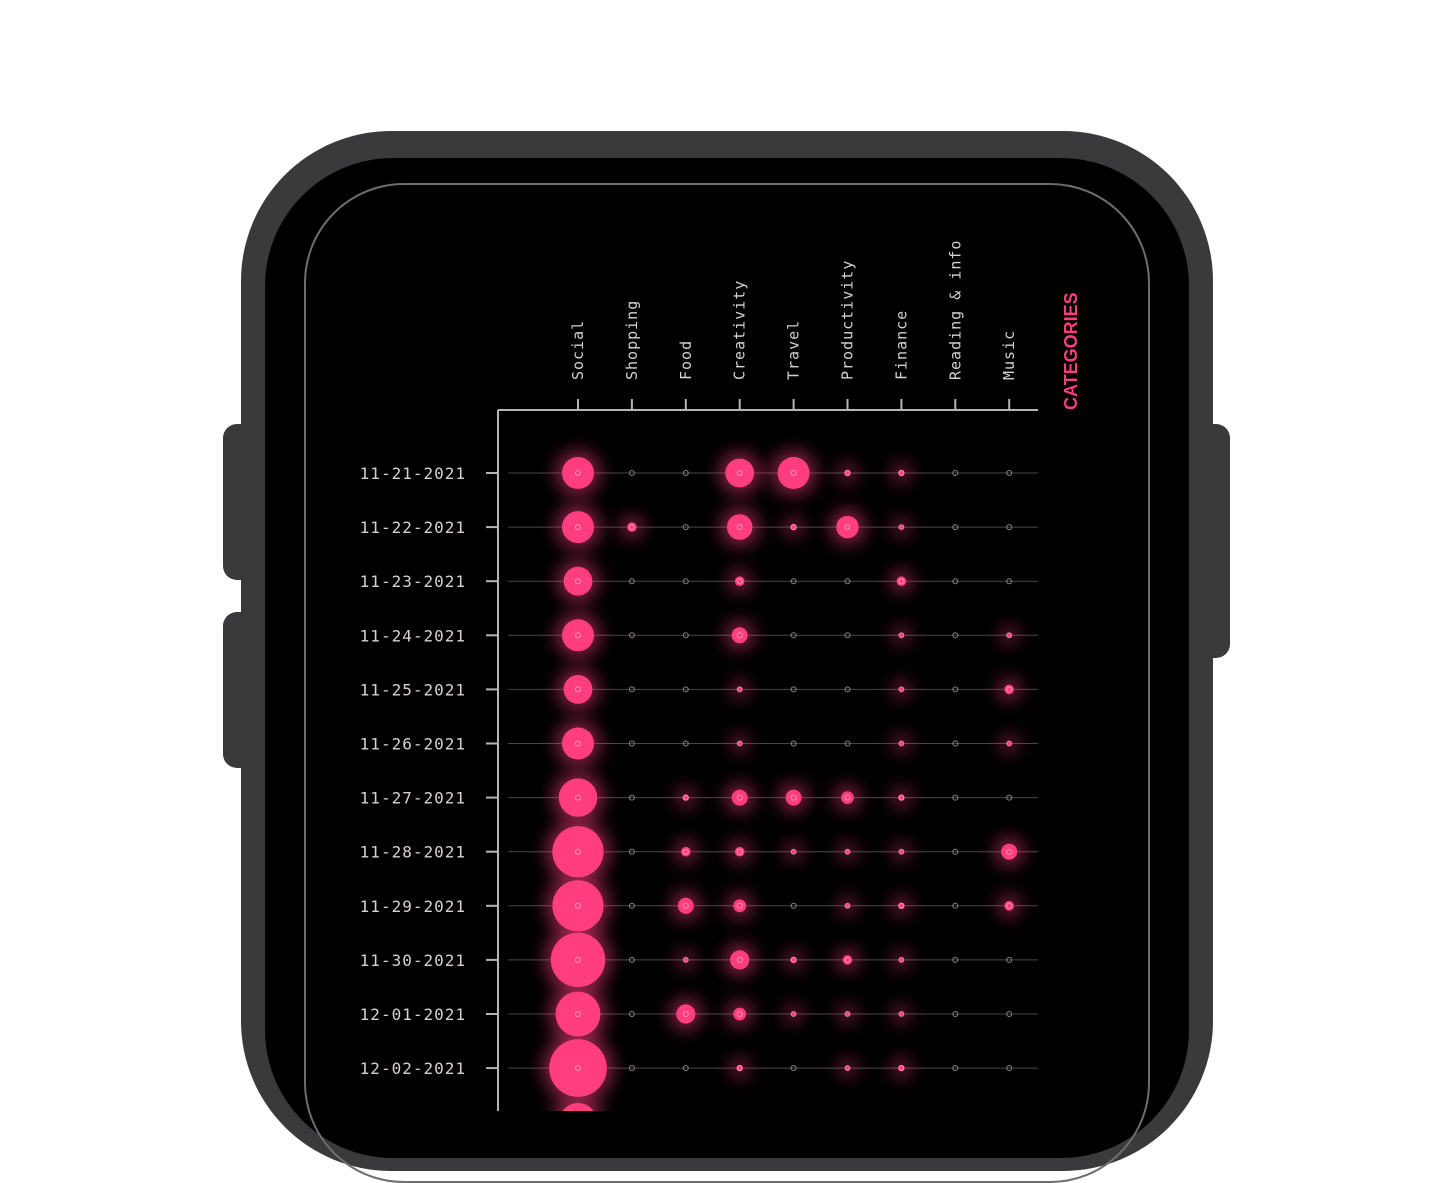 This screenshot has width=1437, height=1183. What do you see at coordinates (413, 906) in the screenshot?
I see `y-tick-label: 11-29-2021` at bounding box center [413, 906].